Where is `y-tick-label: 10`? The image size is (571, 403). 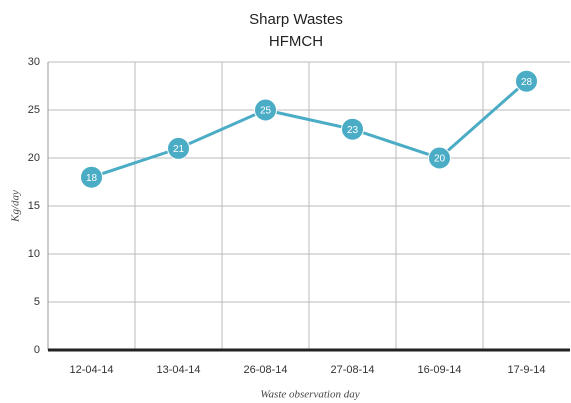
y-tick-label: 10 is located at coordinates (34, 254).